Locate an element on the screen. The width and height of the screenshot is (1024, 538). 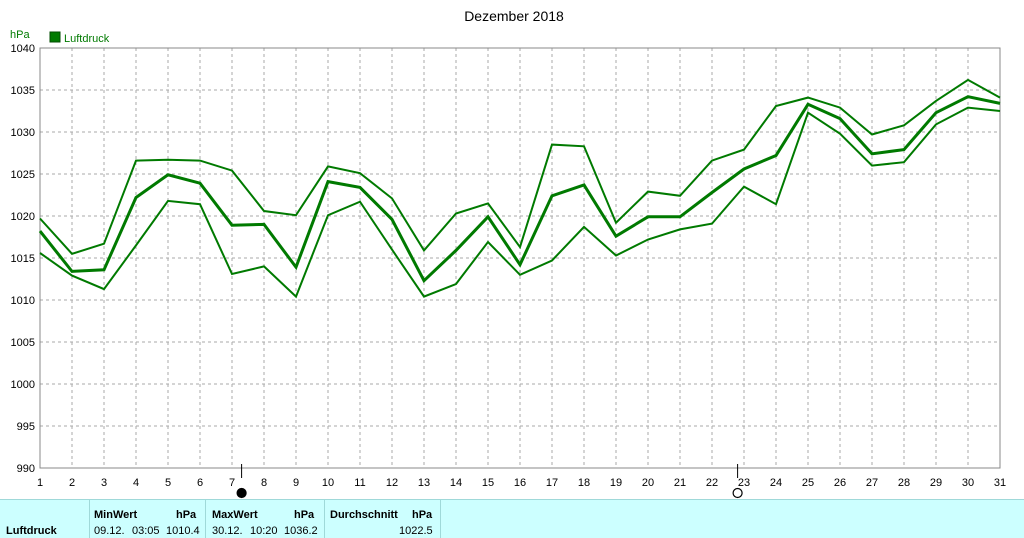
avg-value: 1022.5 is located at coordinates (416, 531).